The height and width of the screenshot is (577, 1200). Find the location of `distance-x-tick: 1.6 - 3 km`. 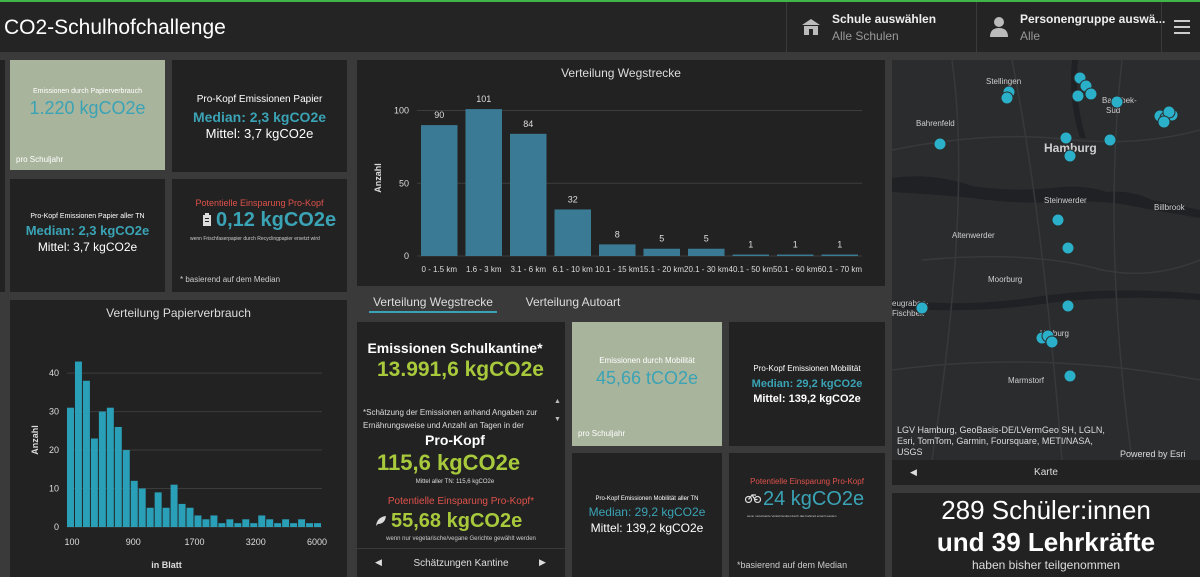

distance-x-tick: 1.6 - 3 km is located at coordinates (484, 269).